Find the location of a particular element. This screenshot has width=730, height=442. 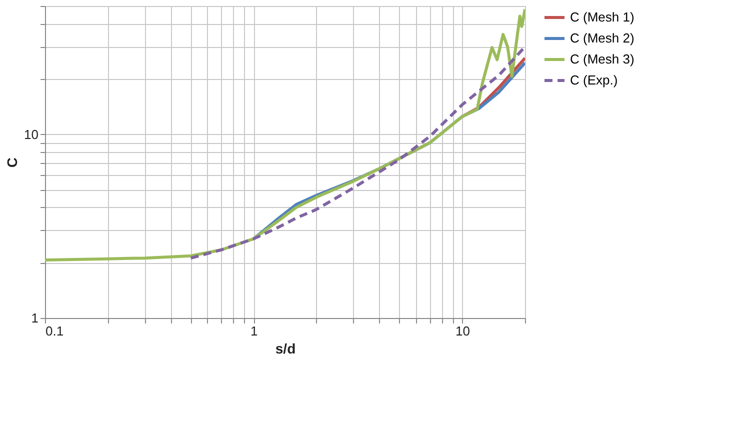

legend-label: C (Mesh 3) is located at coordinates (602, 59).